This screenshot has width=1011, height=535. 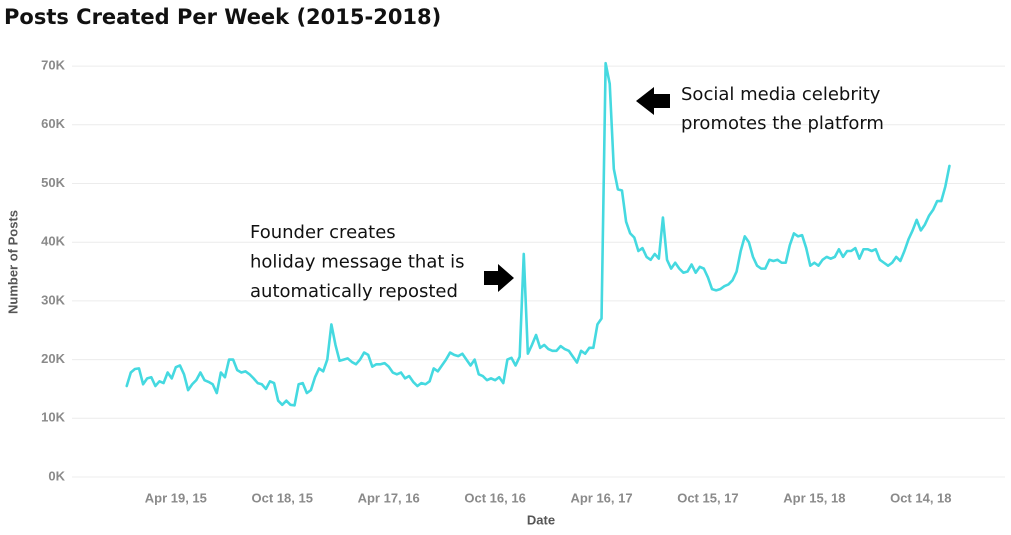 What do you see at coordinates (222, 17) in the screenshot?
I see `chart-title: Posts Created Per Week (2015-2018)` at bounding box center [222, 17].